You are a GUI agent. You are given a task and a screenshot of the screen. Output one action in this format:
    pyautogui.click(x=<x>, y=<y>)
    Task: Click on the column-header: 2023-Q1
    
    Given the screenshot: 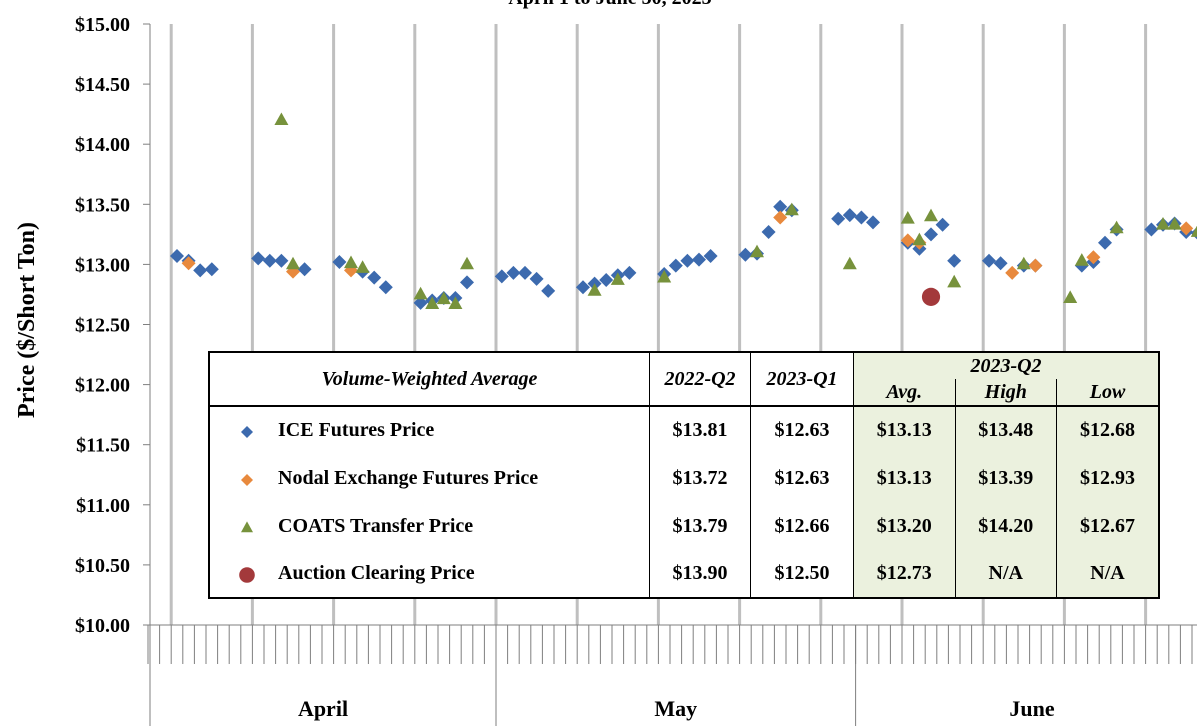 What is the action you would take?
    pyautogui.click(x=802, y=379)
    